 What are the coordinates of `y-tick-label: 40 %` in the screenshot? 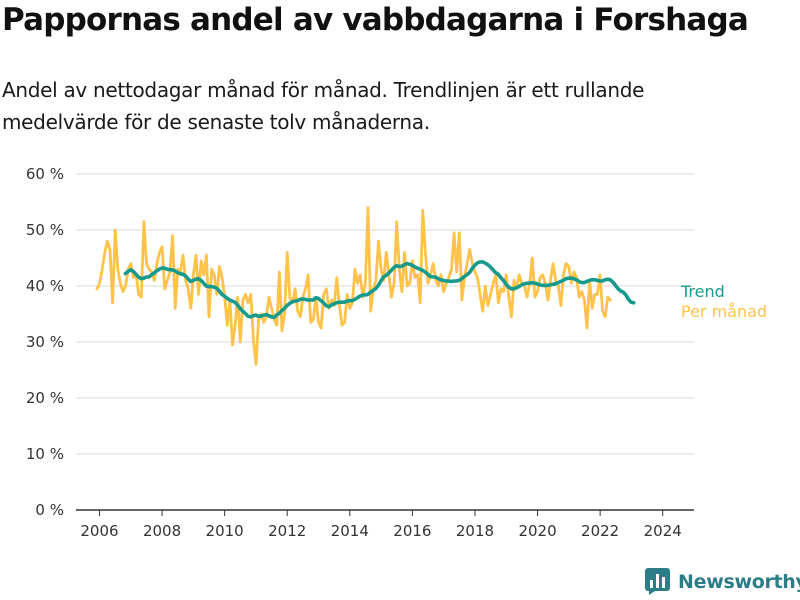 It's located at (45, 286).